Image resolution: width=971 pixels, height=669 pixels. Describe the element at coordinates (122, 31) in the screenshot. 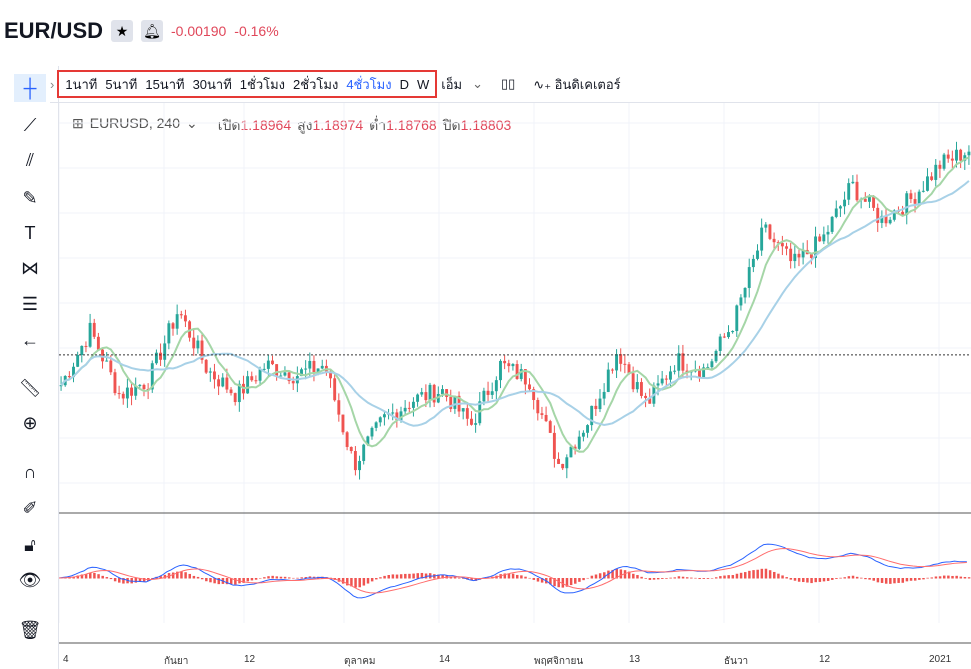

I see `star-icon: ★` at that location.